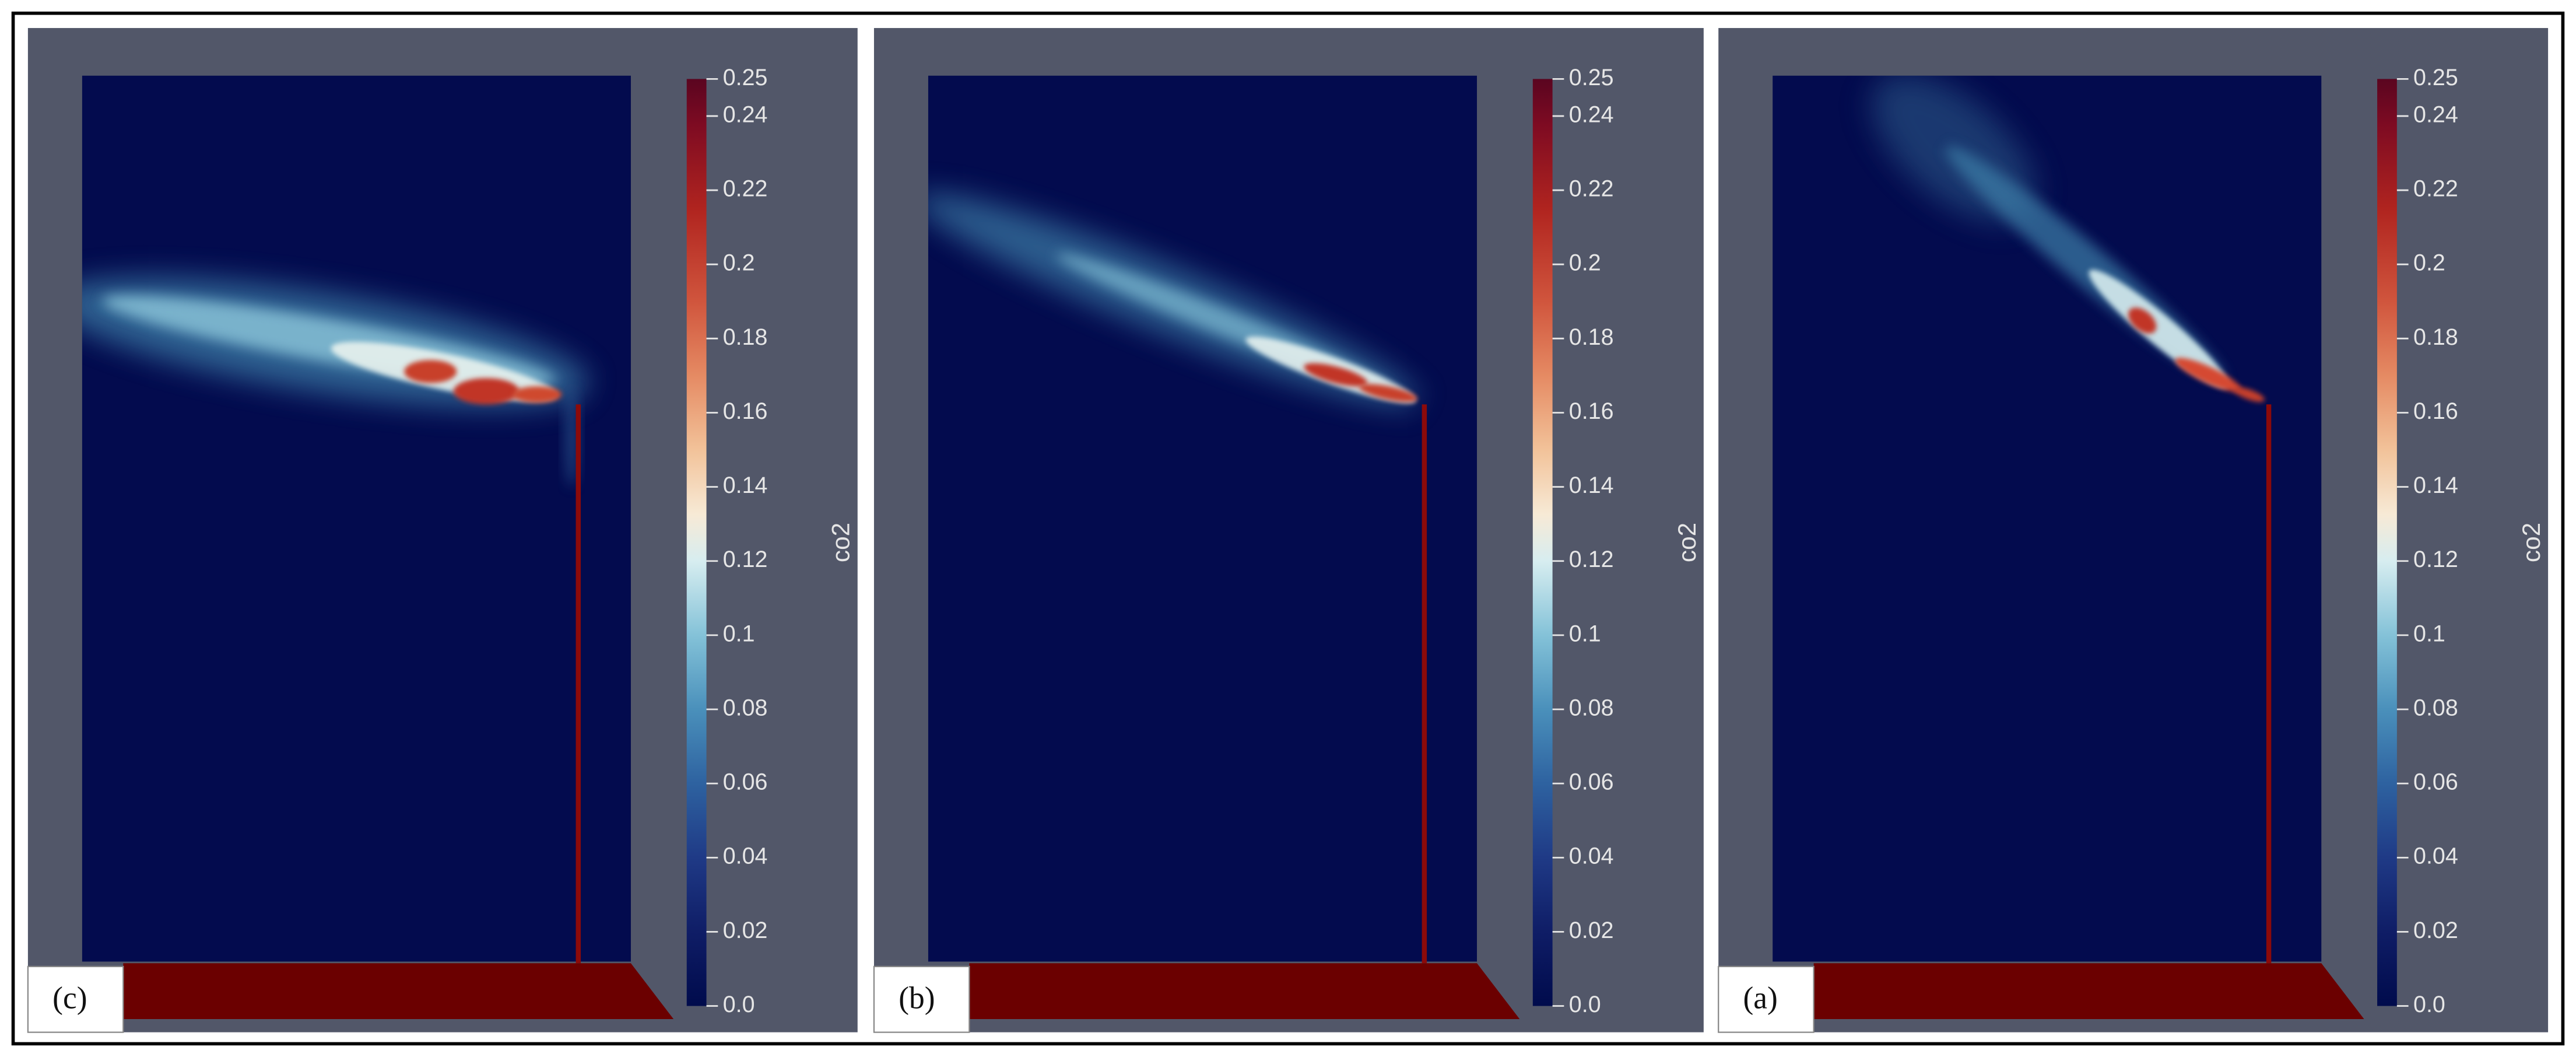 The image size is (2576, 1057). I want to click on panel-label: (a), so click(1760, 998).